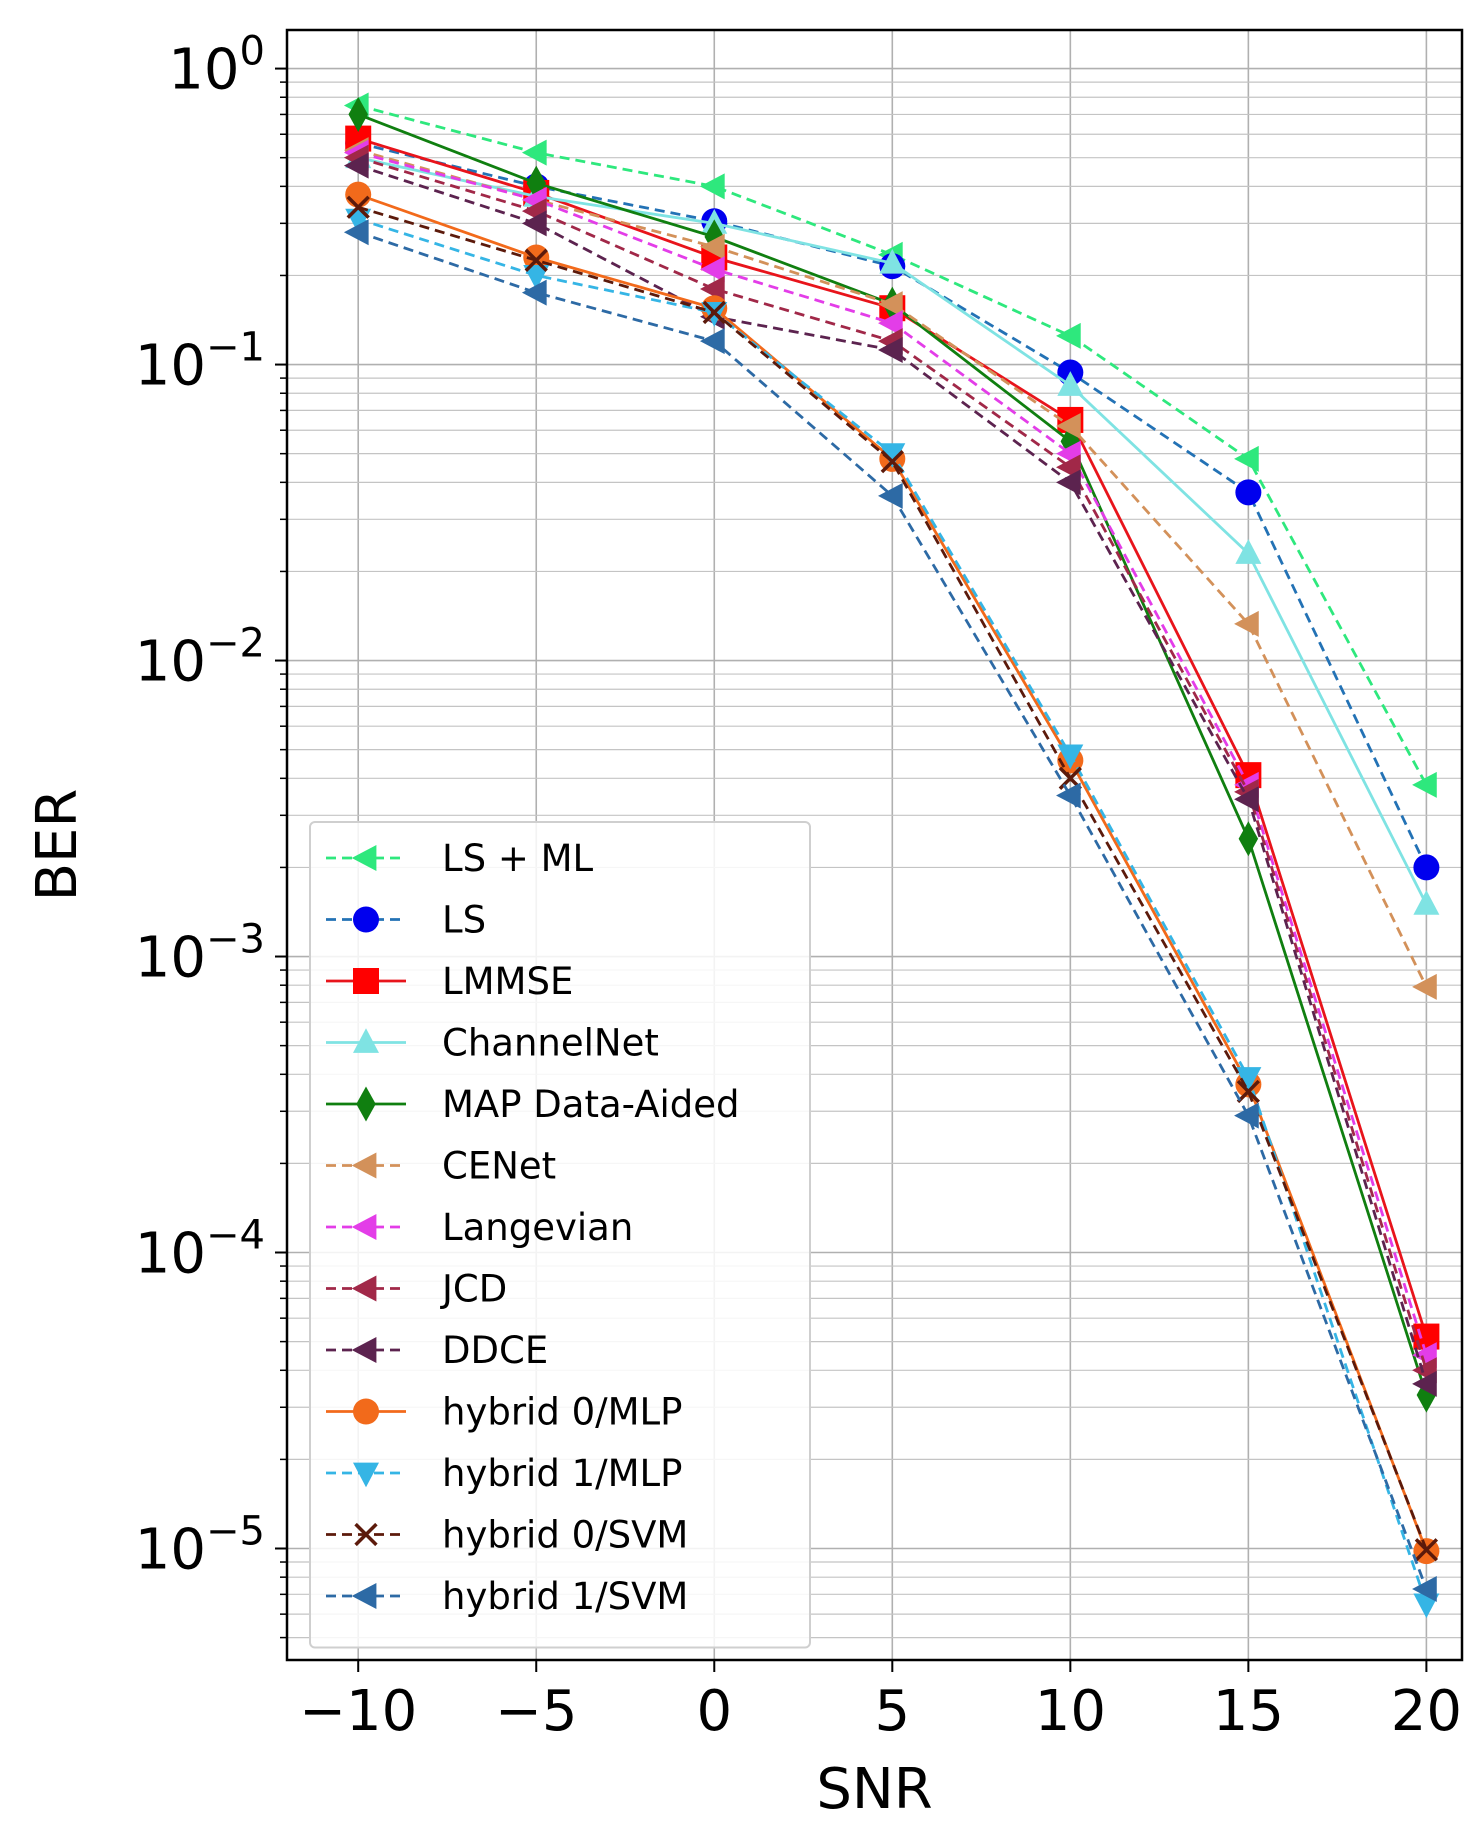 This screenshot has width=1479, height=1844. I want to click on legend-item: hybrid 0/SVM, so click(507, 1535).